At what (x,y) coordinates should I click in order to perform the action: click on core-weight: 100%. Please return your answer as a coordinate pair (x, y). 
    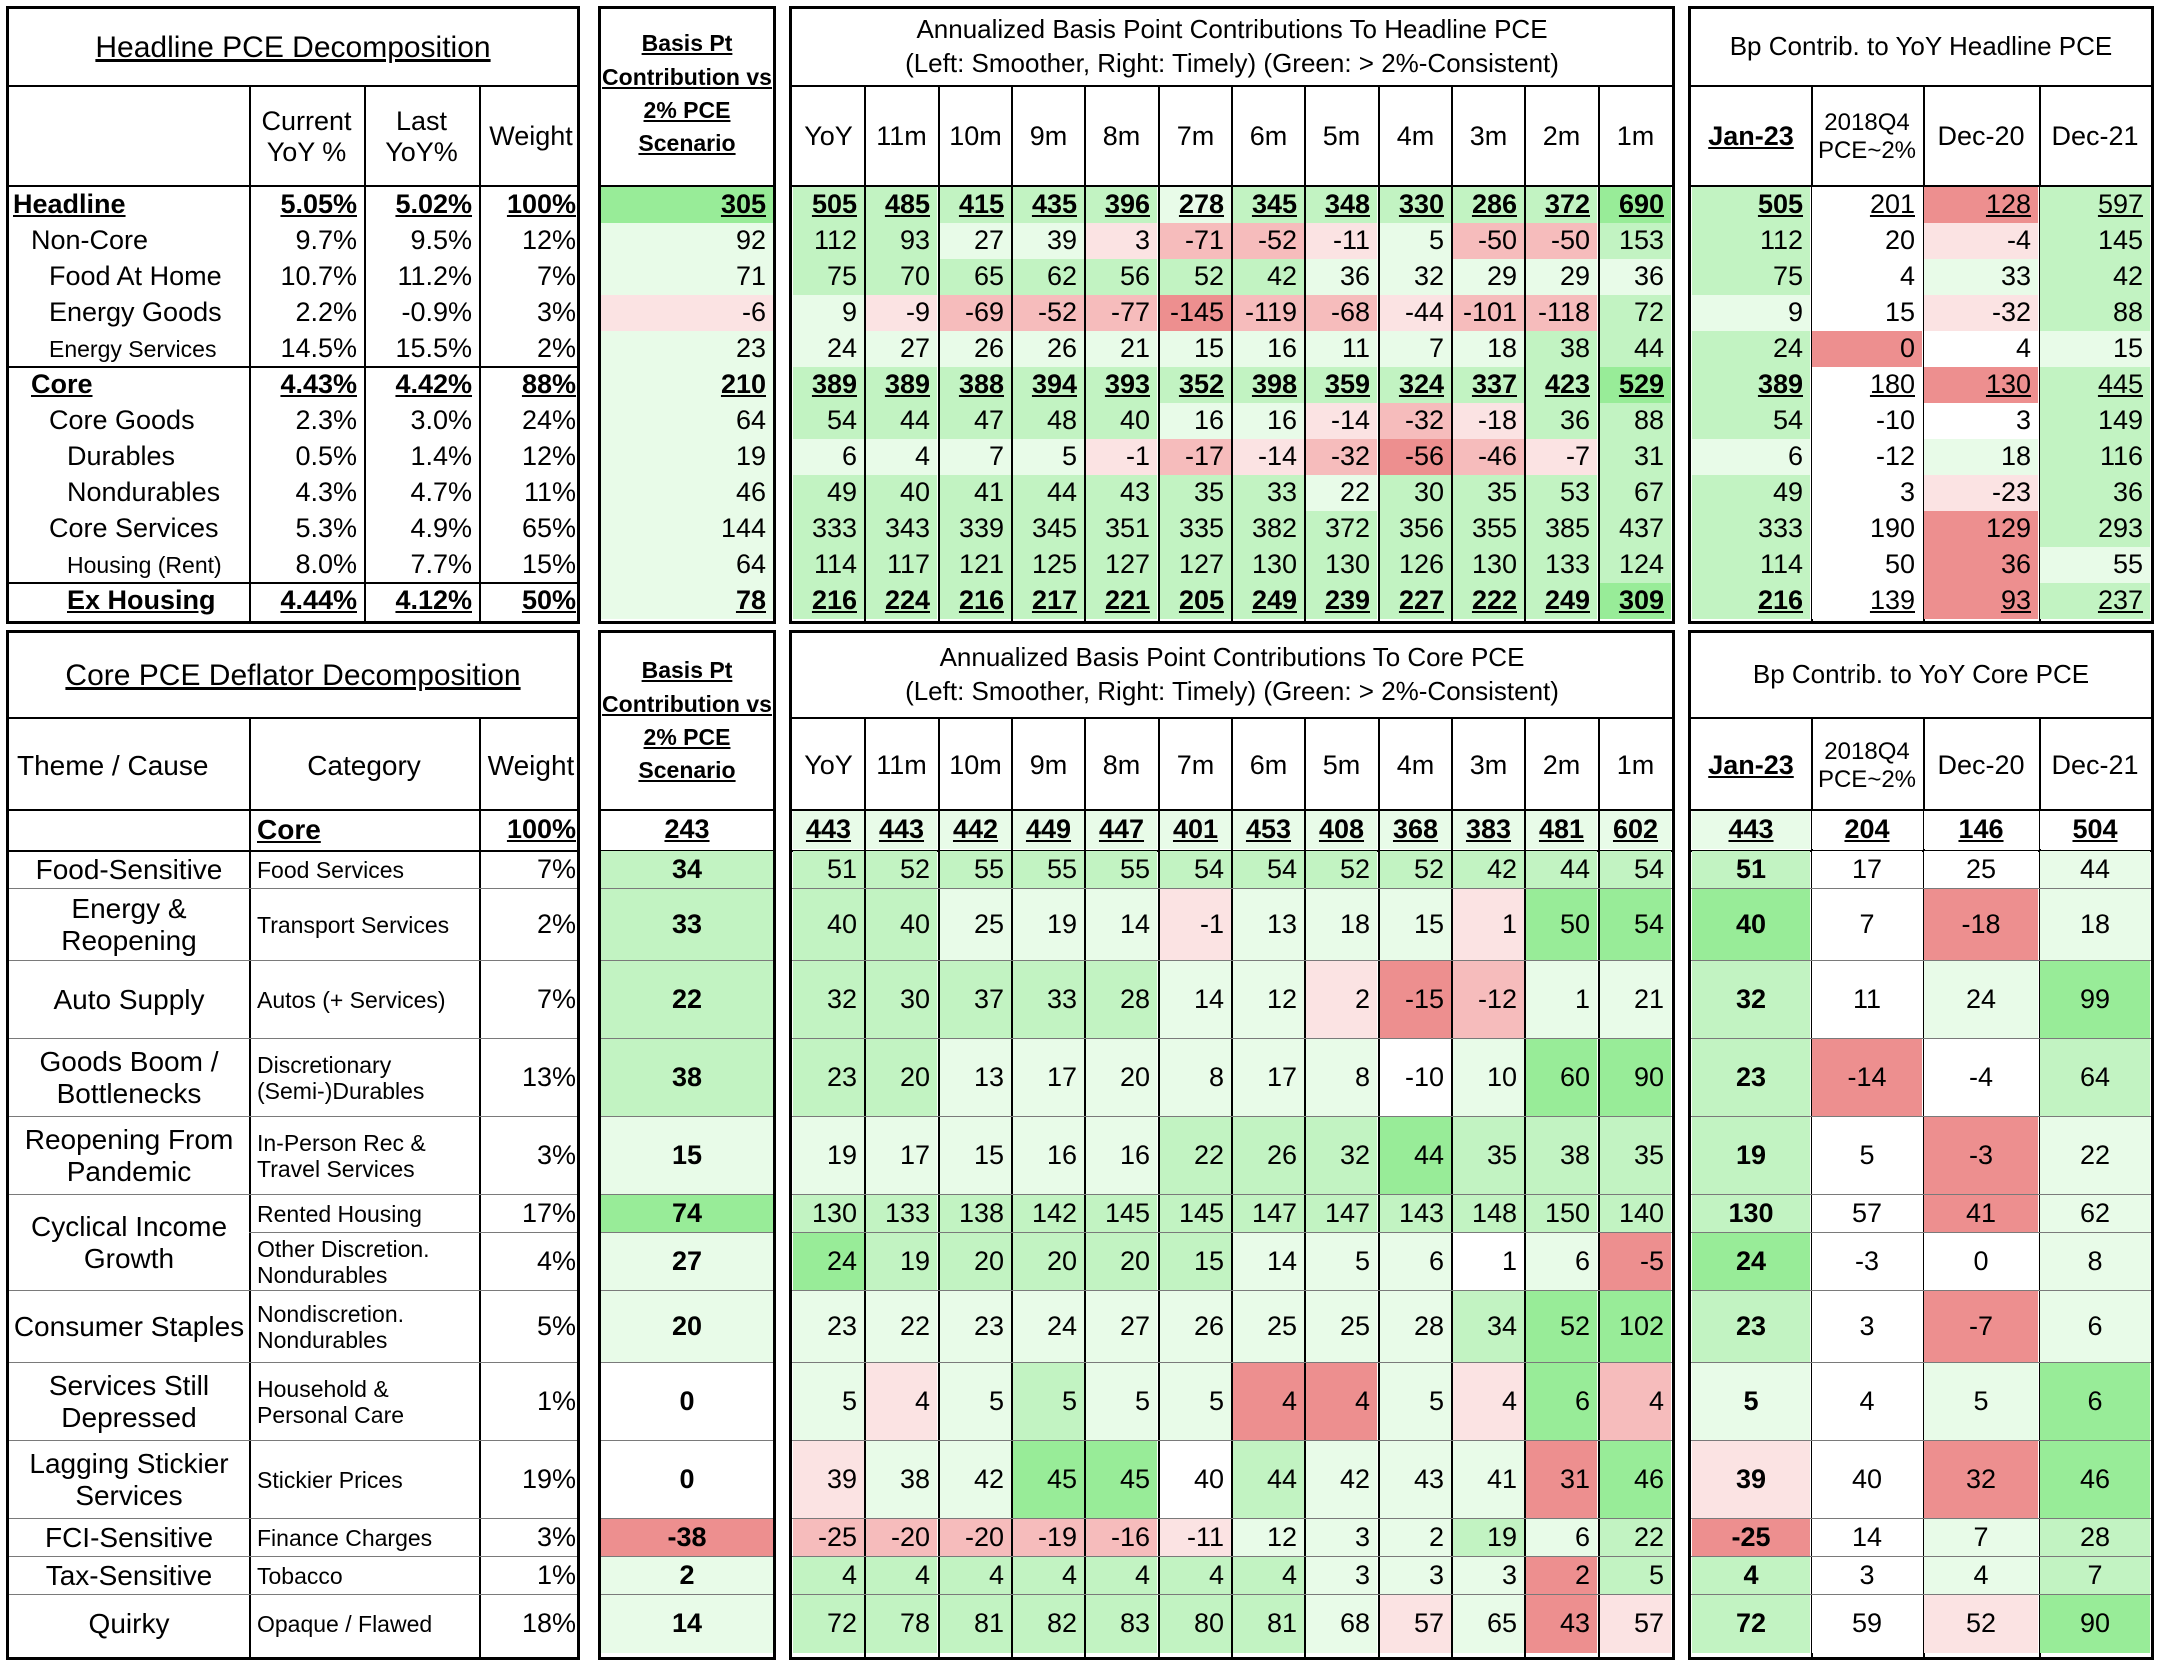
    Looking at the image, I should click on (541, 829).